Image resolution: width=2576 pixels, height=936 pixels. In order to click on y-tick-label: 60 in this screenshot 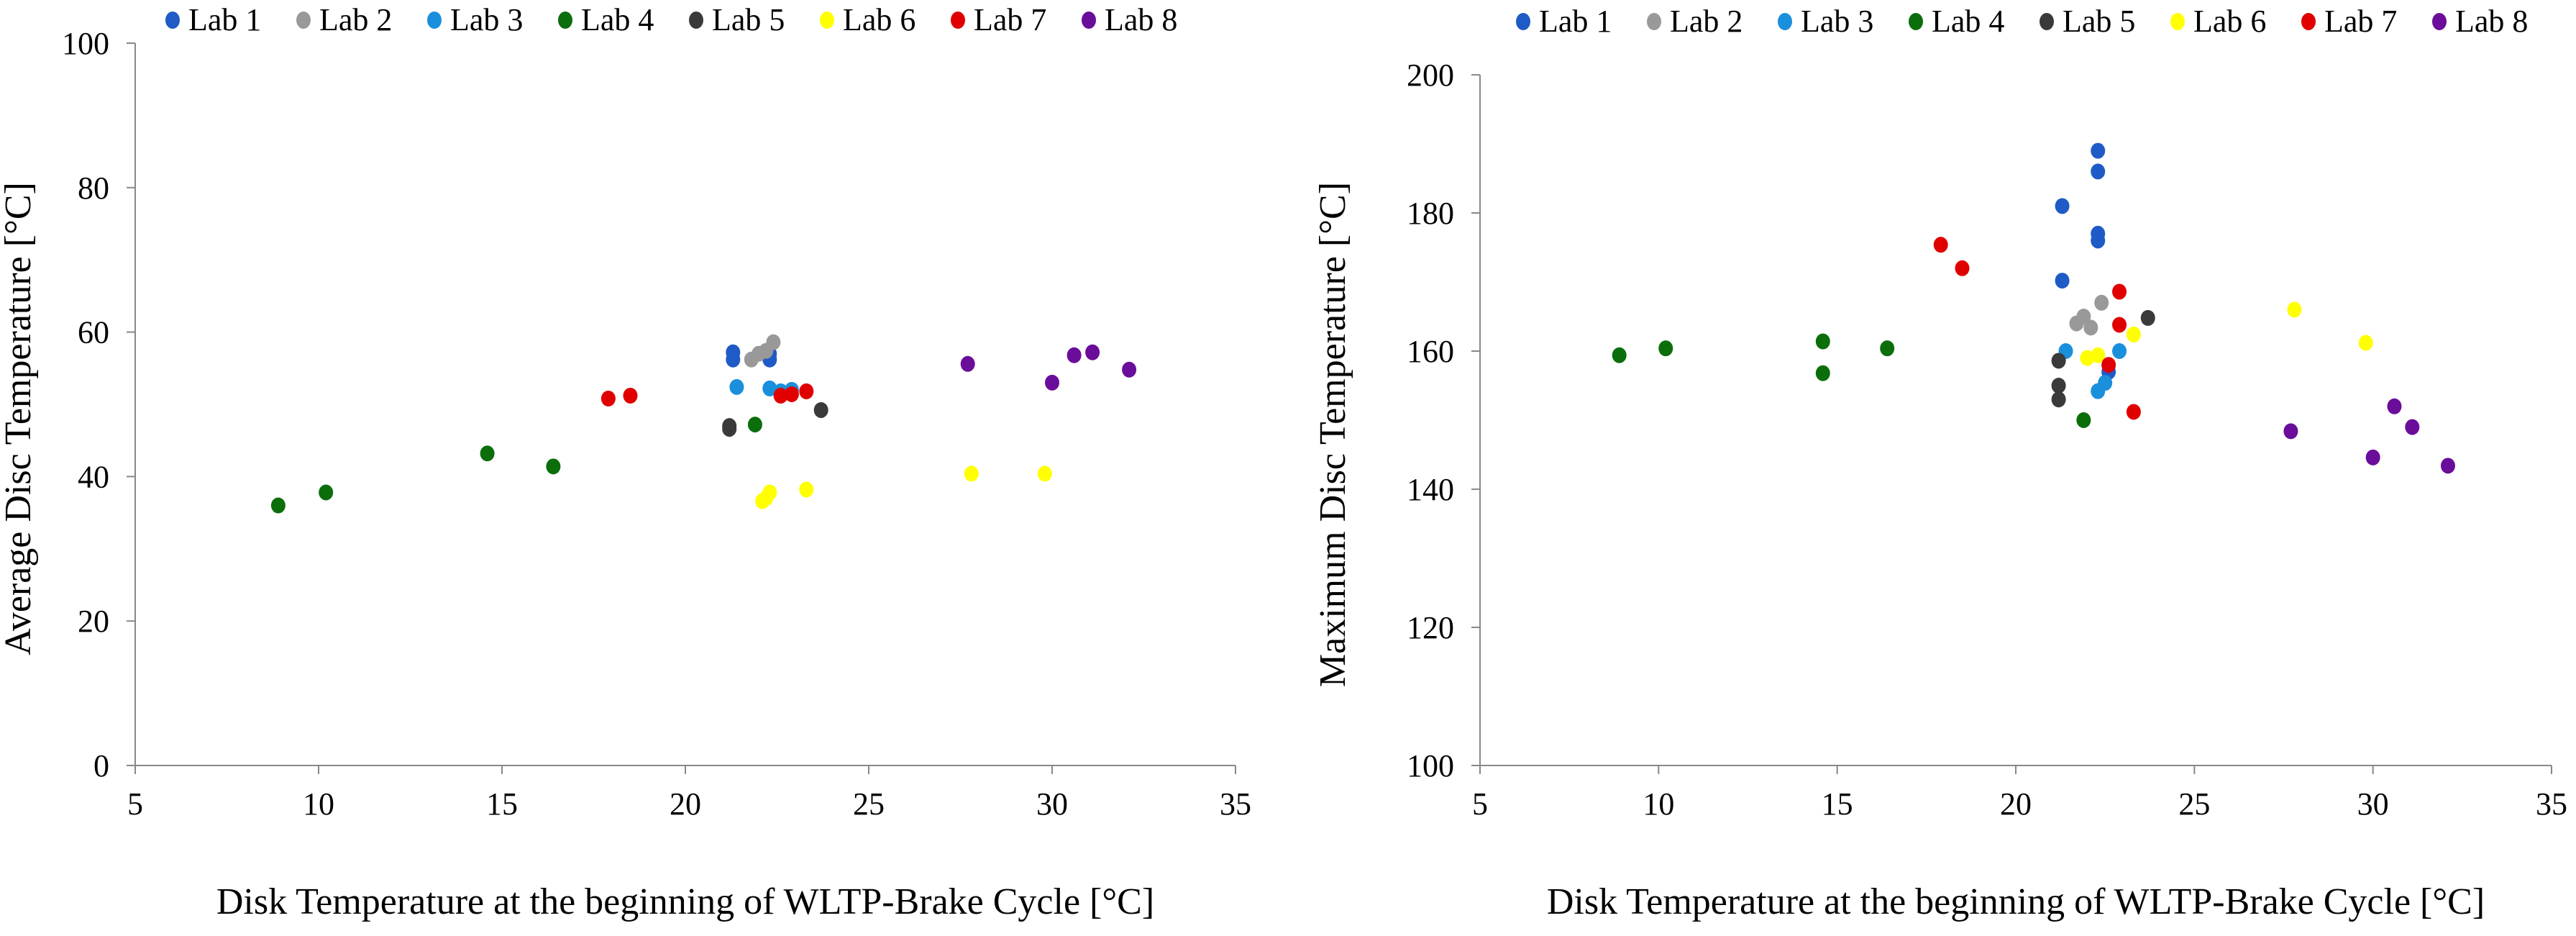, I will do `click(93, 332)`.